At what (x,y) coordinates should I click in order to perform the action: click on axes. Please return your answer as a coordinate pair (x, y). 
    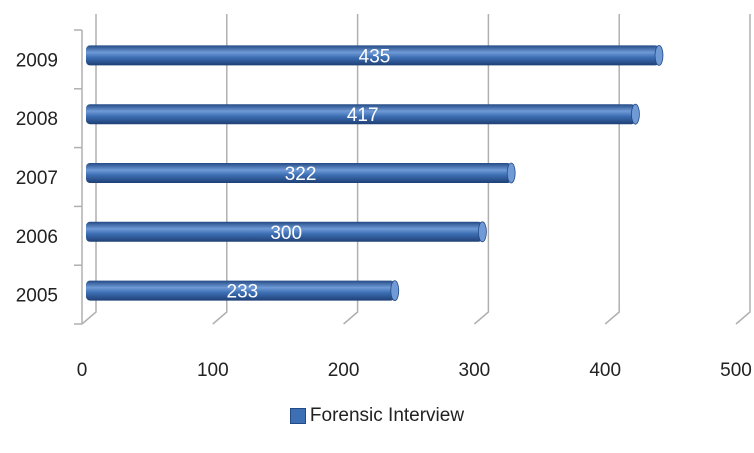
    Looking at the image, I should click on (78, 177).